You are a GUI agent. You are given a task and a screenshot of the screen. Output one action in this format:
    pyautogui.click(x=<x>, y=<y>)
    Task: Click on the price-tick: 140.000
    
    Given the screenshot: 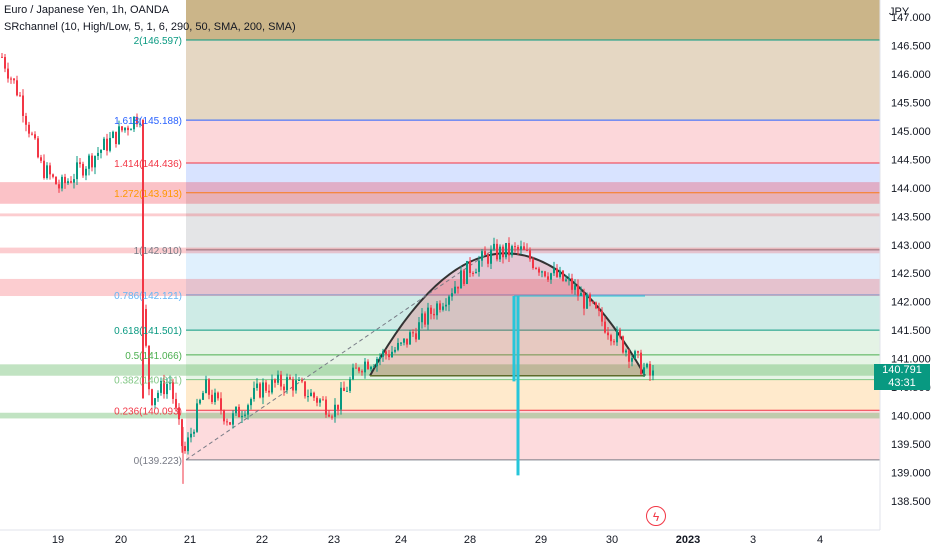 What is the action you would take?
    pyautogui.click(x=911, y=417)
    